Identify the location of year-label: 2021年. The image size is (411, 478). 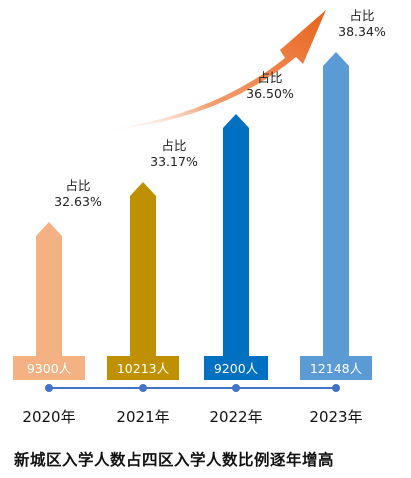
(142, 417).